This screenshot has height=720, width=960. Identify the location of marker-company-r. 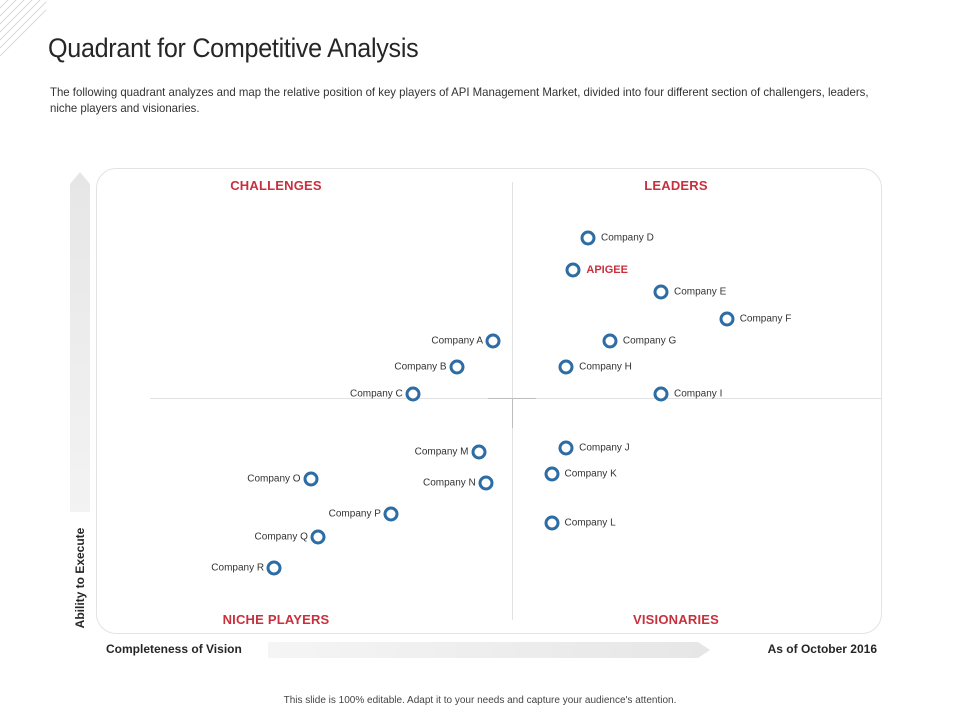
(274, 568).